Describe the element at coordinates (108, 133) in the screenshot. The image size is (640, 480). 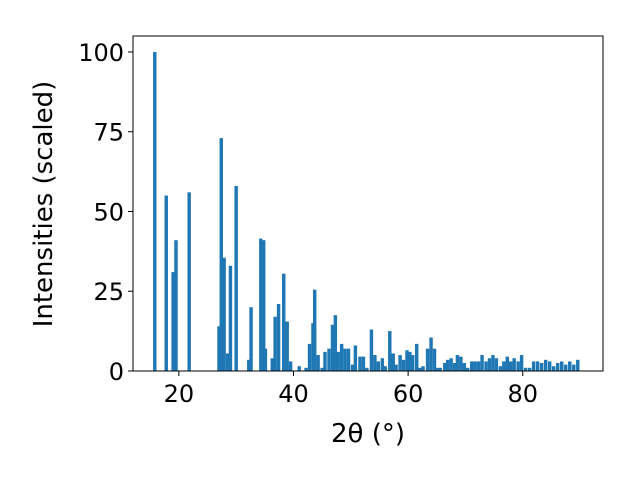
I see `y-tick-label: 75` at that location.